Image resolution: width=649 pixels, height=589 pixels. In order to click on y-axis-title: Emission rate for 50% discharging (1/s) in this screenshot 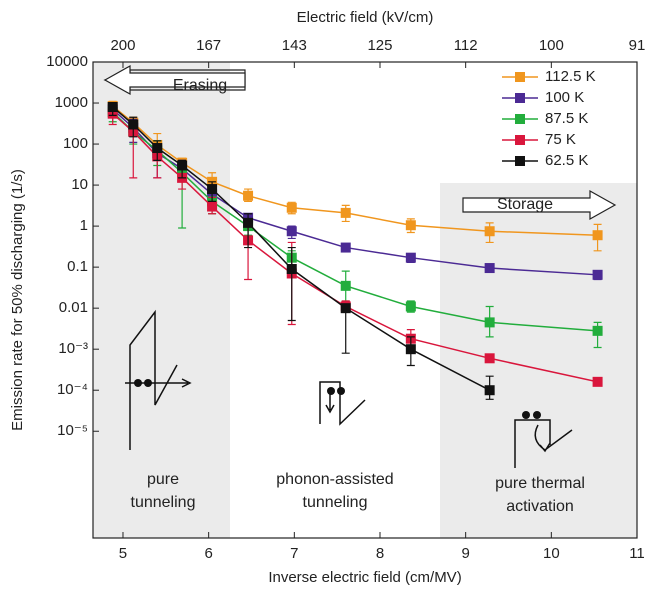, I will do `click(17, 300)`.